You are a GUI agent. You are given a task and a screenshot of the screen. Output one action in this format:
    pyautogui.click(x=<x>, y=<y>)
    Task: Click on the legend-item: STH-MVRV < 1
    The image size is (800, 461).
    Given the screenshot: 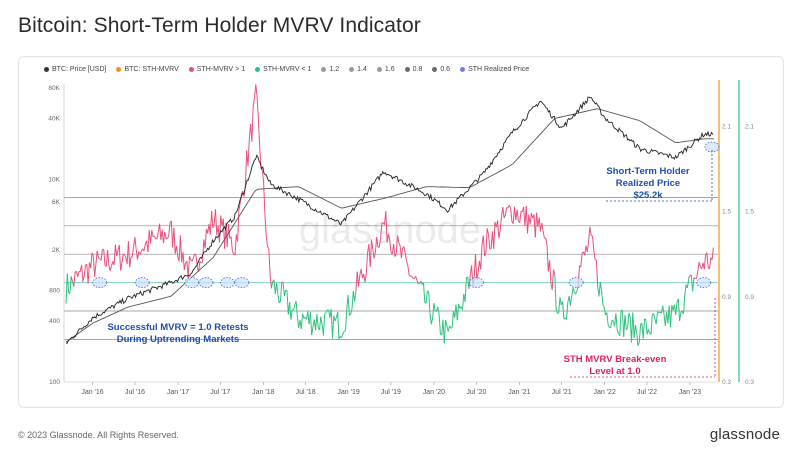 What is the action you would take?
    pyautogui.click(x=283, y=69)
    